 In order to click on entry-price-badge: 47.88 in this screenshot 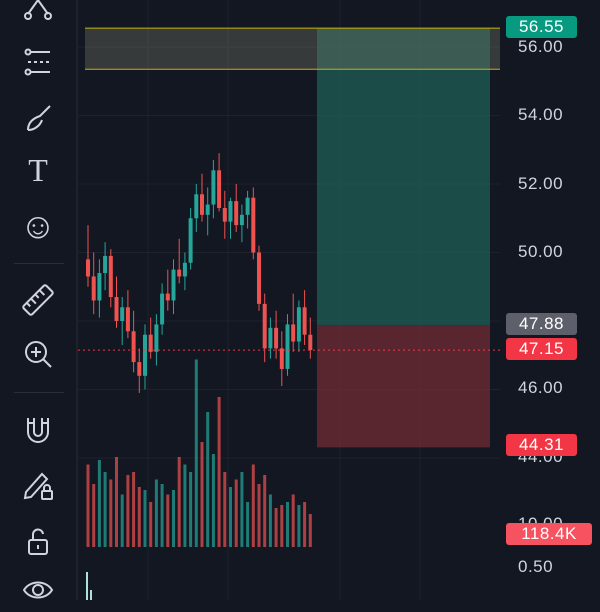, I will do `click(541, 324)`.